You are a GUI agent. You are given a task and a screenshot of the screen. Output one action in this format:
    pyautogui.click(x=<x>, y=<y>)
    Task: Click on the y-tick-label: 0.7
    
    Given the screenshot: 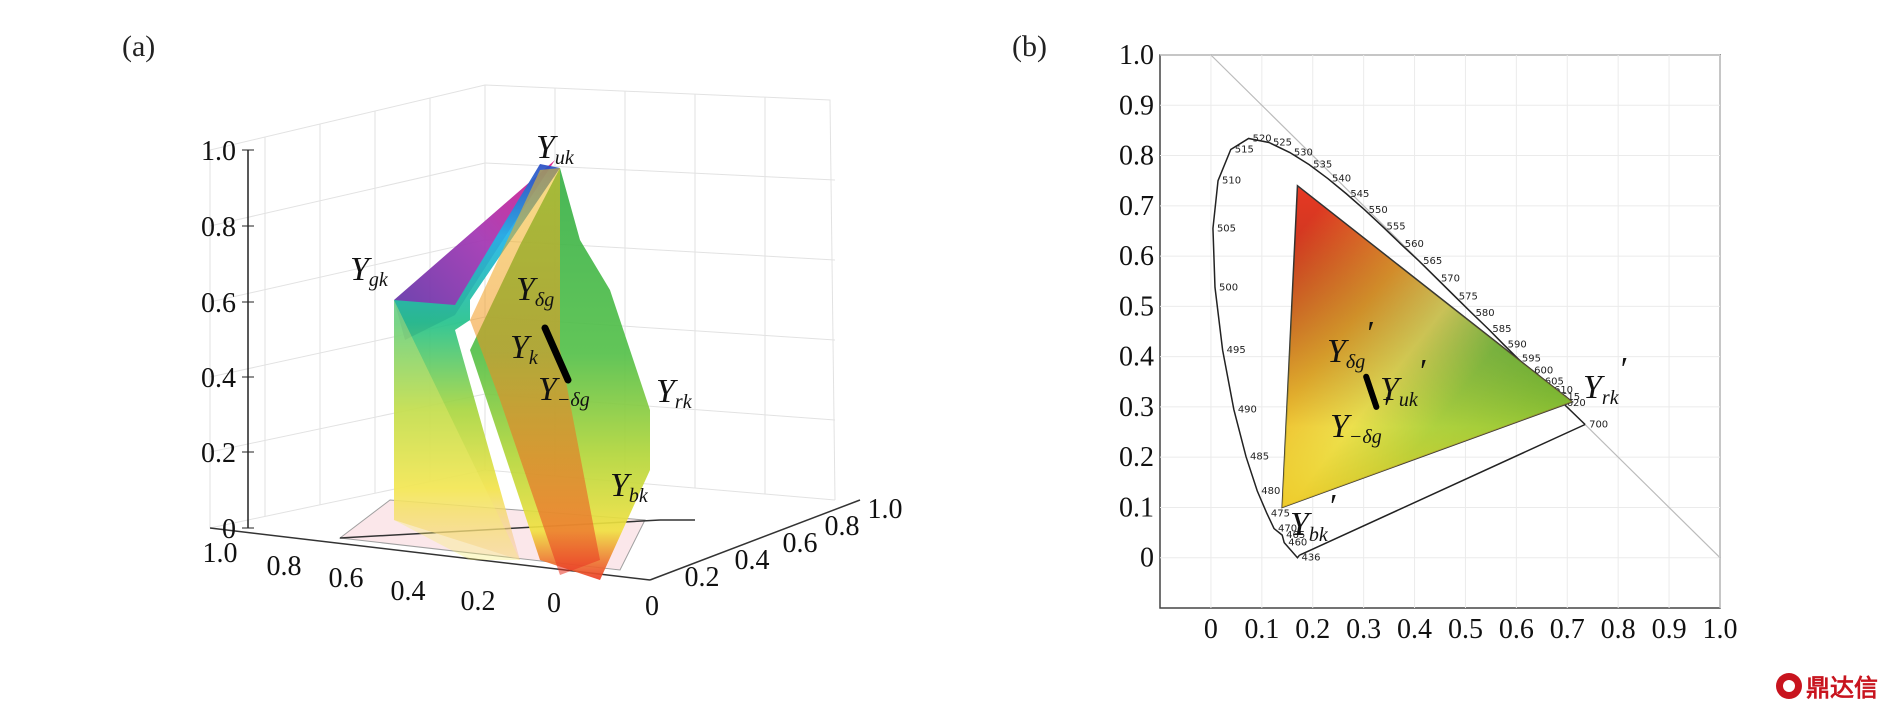 What is the action you would take?
    pyautogui.click(x=1136, y=206)
    